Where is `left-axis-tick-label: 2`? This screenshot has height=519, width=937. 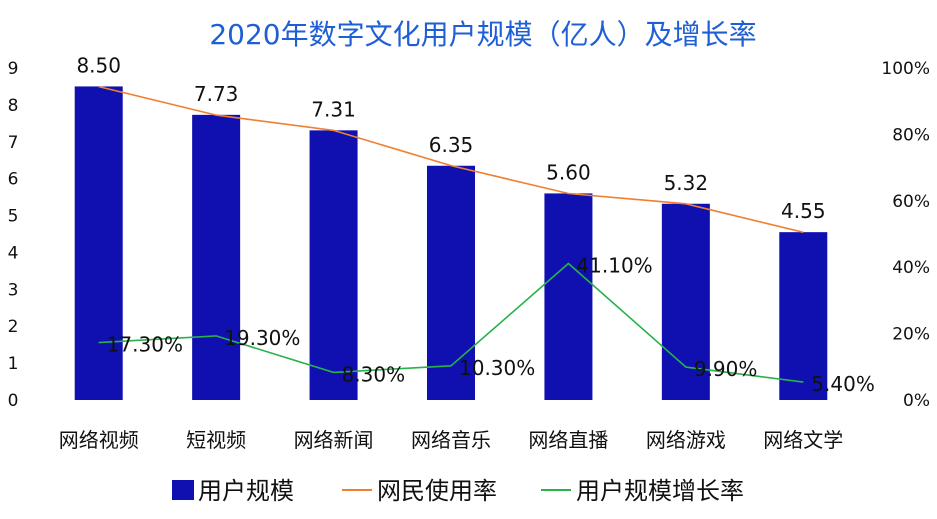
left-axis-tick-label: 2 is located at coordinates (13, 327).